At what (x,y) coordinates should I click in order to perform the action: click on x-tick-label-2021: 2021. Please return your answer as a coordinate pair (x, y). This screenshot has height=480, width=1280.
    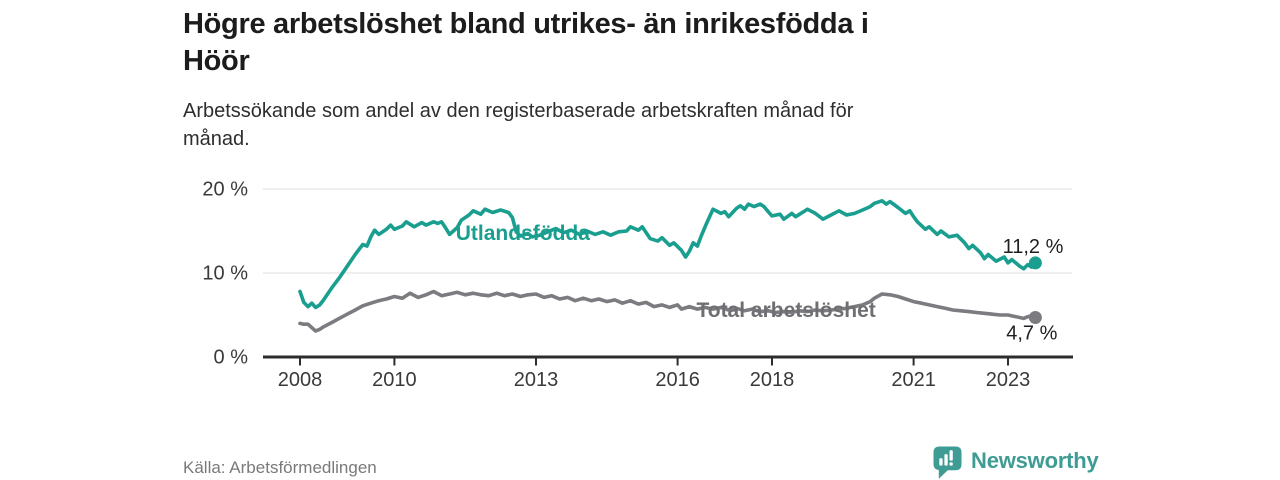
    Looking at the image, I should click on (913, 380).